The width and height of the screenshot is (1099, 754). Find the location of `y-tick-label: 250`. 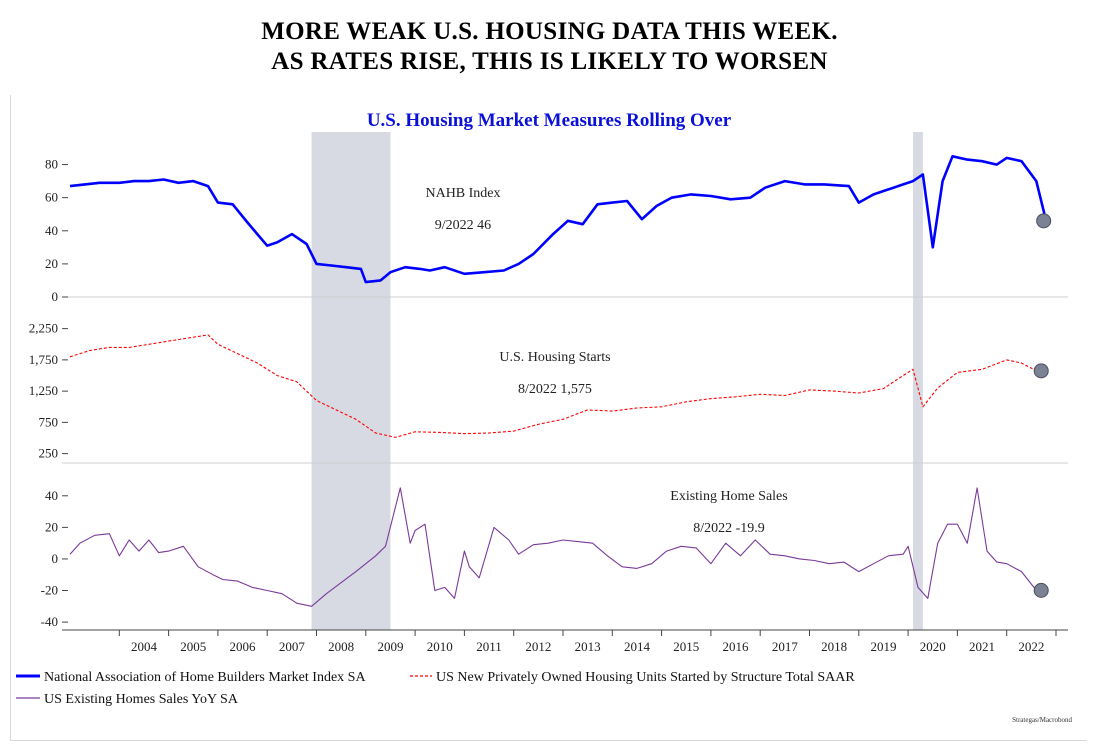

y-tick-label: 250 is located at coordinates (49, 453).